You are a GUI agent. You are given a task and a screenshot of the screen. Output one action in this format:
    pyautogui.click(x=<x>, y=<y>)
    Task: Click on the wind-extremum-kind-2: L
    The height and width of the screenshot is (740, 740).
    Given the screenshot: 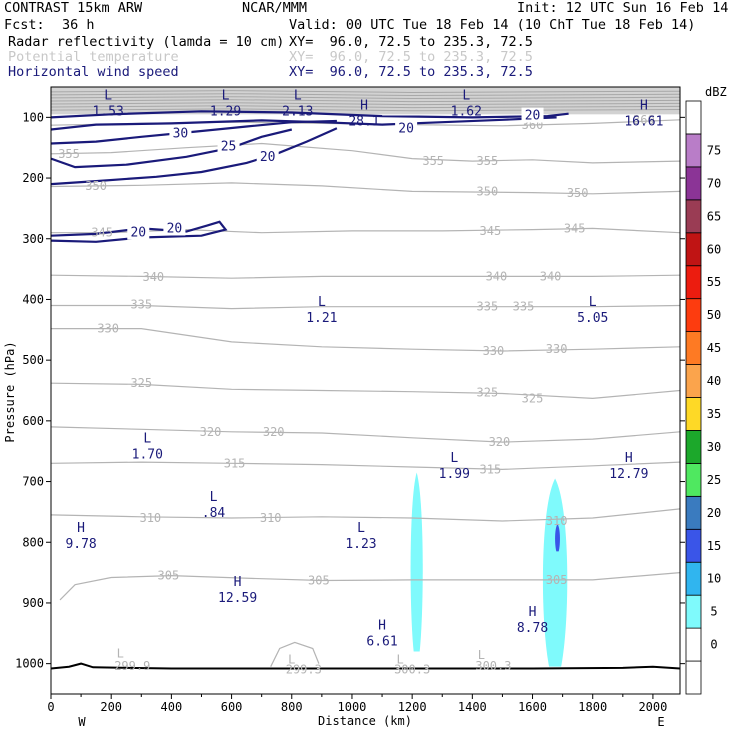 What is the action you would take?
    pyautogui.click(x=298, y=95)
    